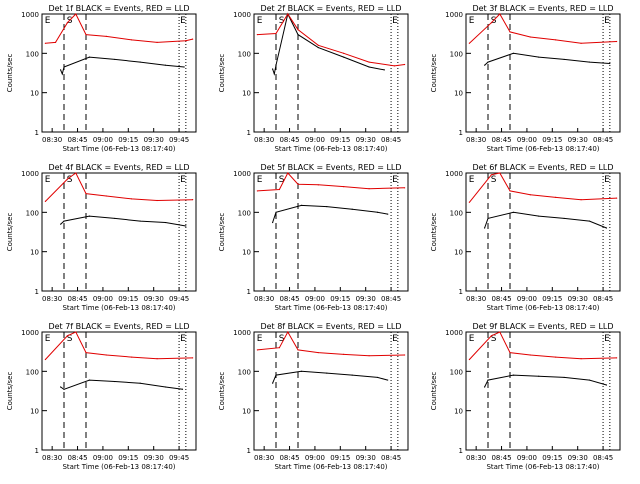 Image resolution: width=640 pixels, height=484 pixels. What do you see at coordinates (118, 326) in the screenshot?
I see `panel-title: Det 7f BLACK = Events, RED = LLD` at bounding box center [118, 326].